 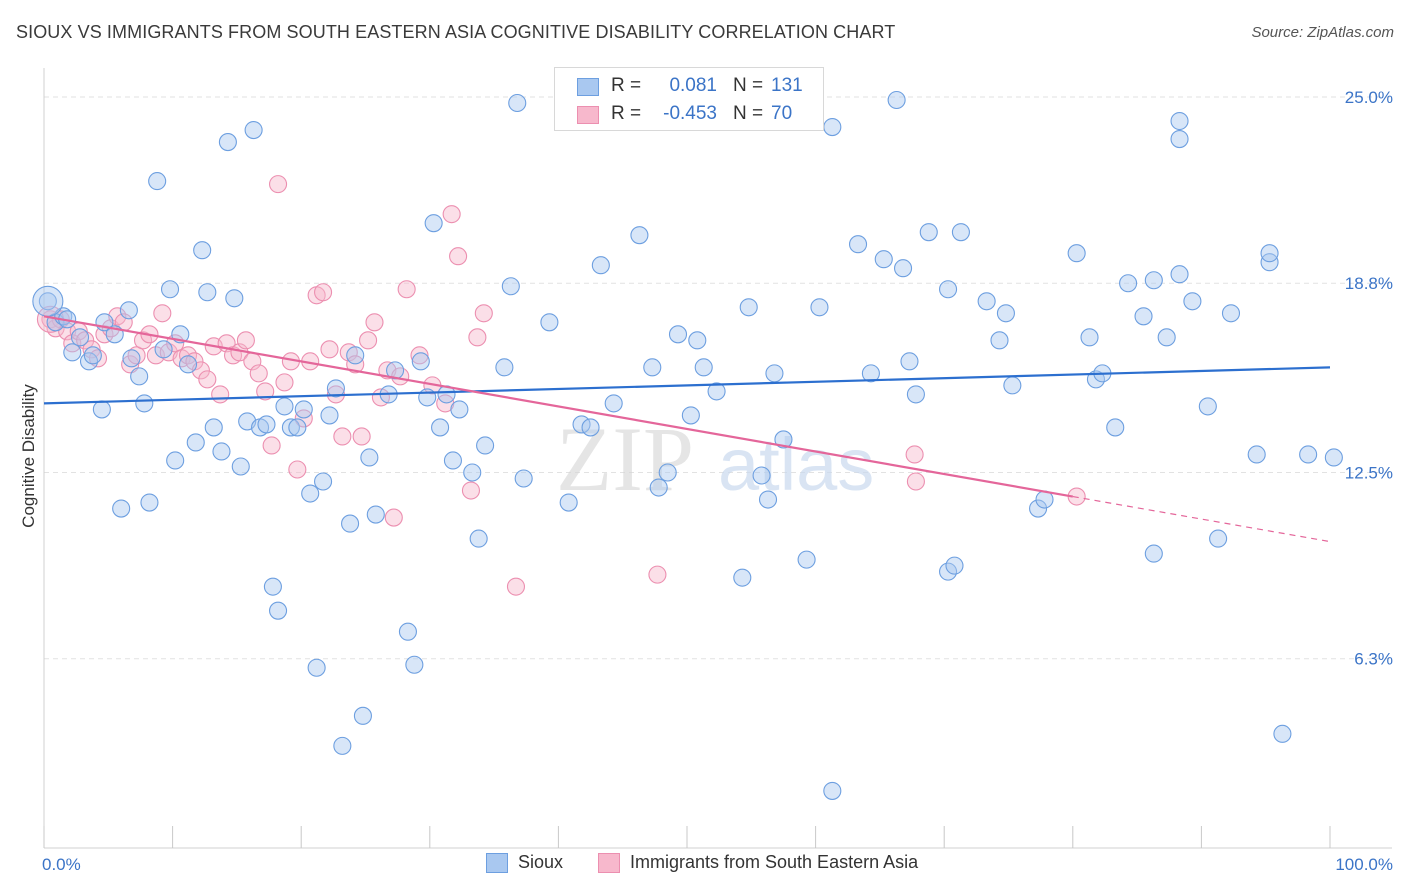 I want to click on watermark: ZIP atlas, so click(x=715, y=459).